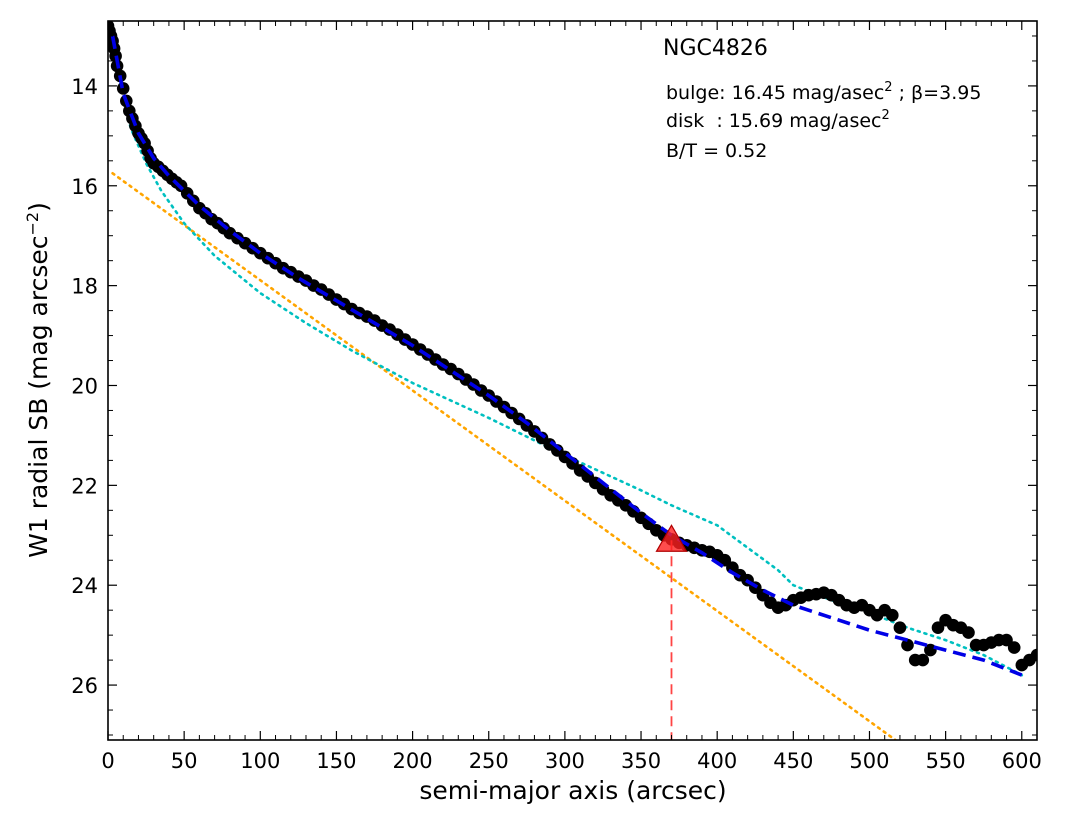  I want to click on bulge-annotation-beta: ; β=3.95, so click(937, 93).